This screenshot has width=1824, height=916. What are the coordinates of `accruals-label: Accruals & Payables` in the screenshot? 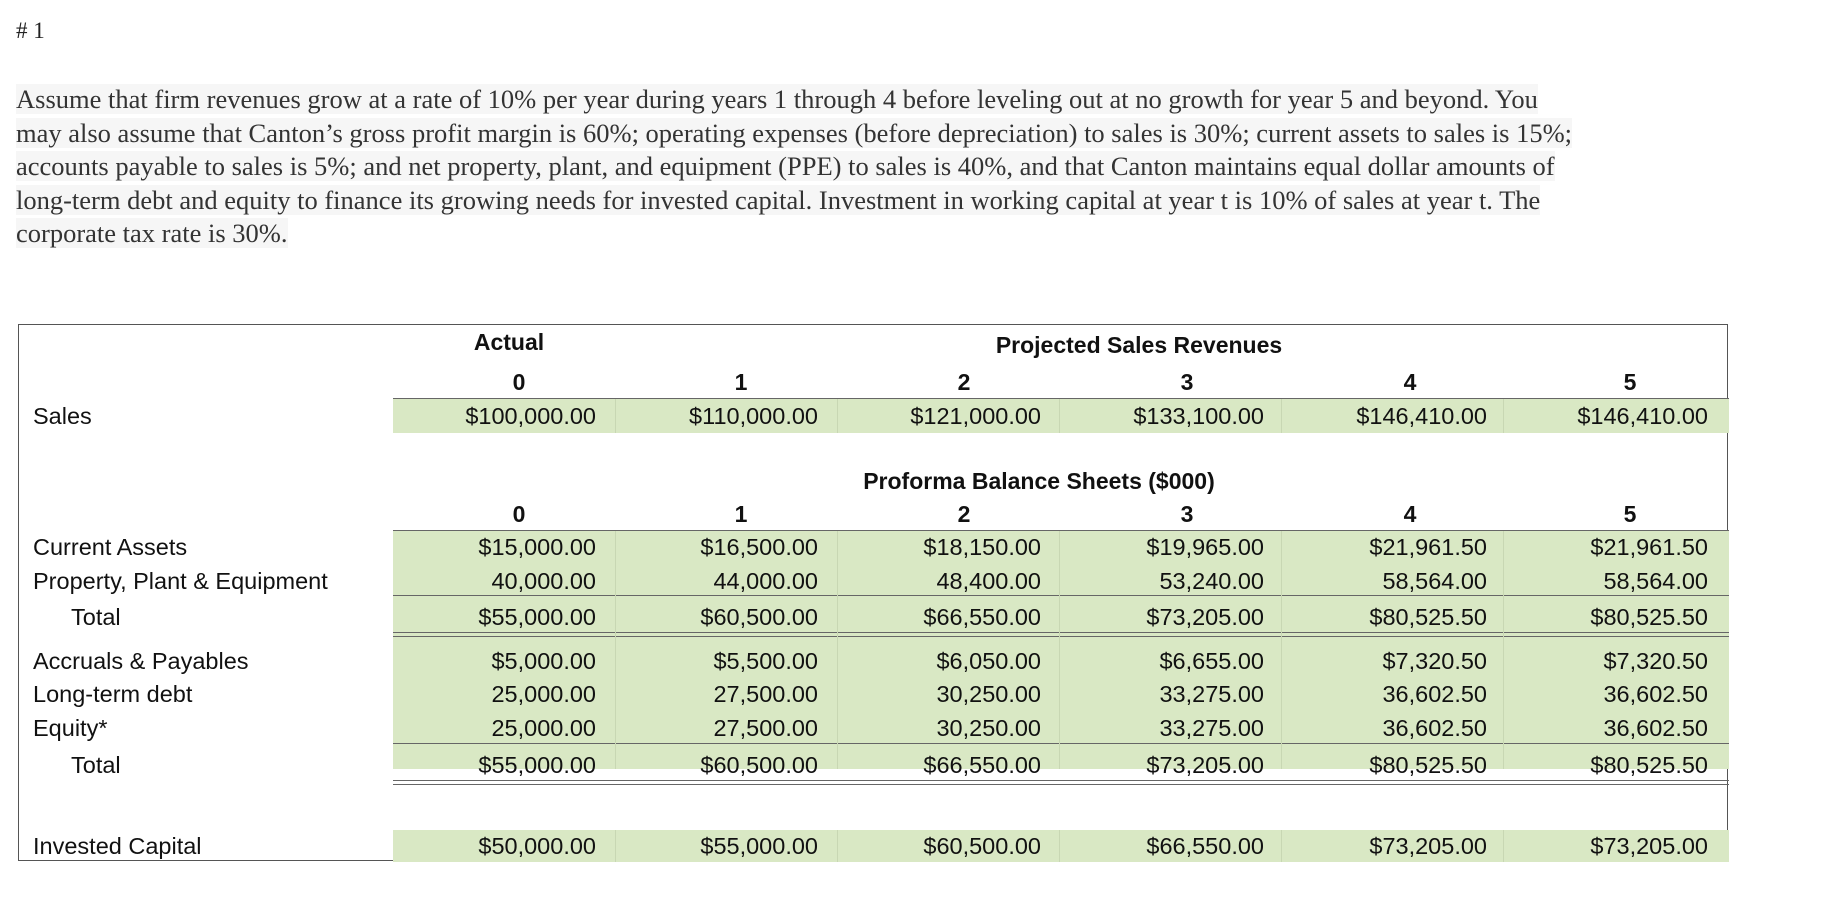 It's located at (141, 661).